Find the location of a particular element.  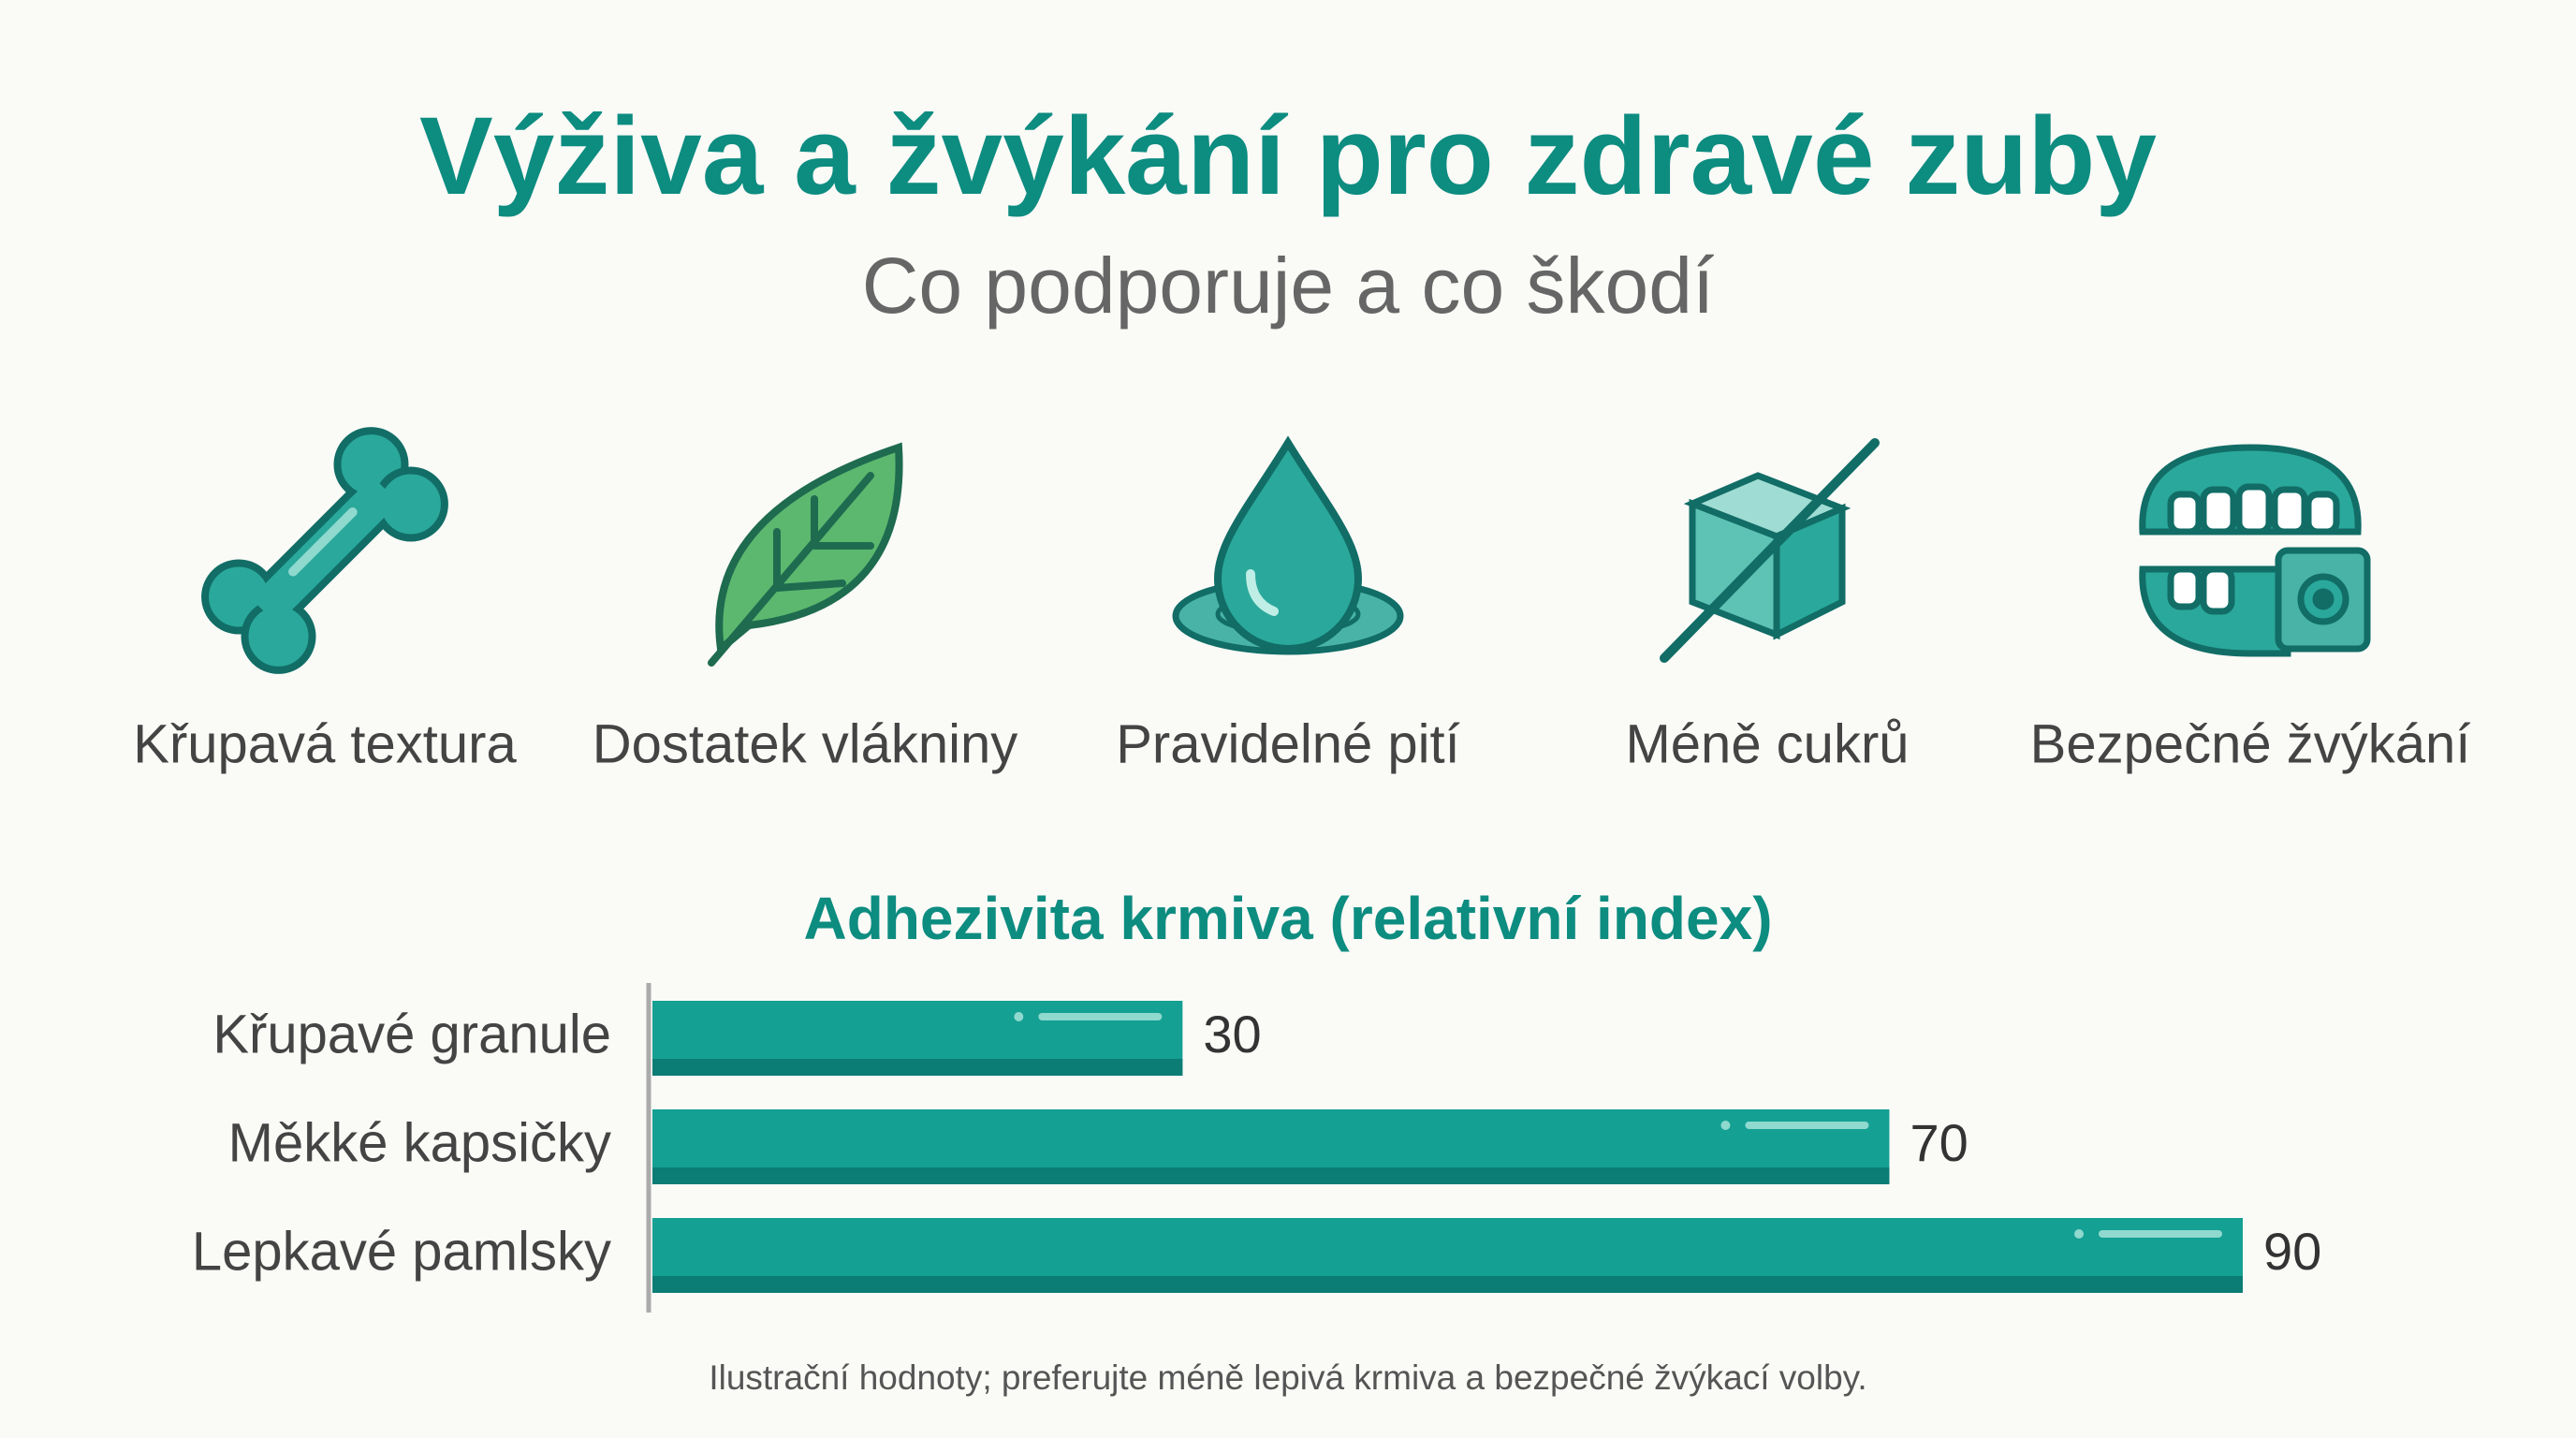

value-label: 70 is located at coordinates (1939, 1142).